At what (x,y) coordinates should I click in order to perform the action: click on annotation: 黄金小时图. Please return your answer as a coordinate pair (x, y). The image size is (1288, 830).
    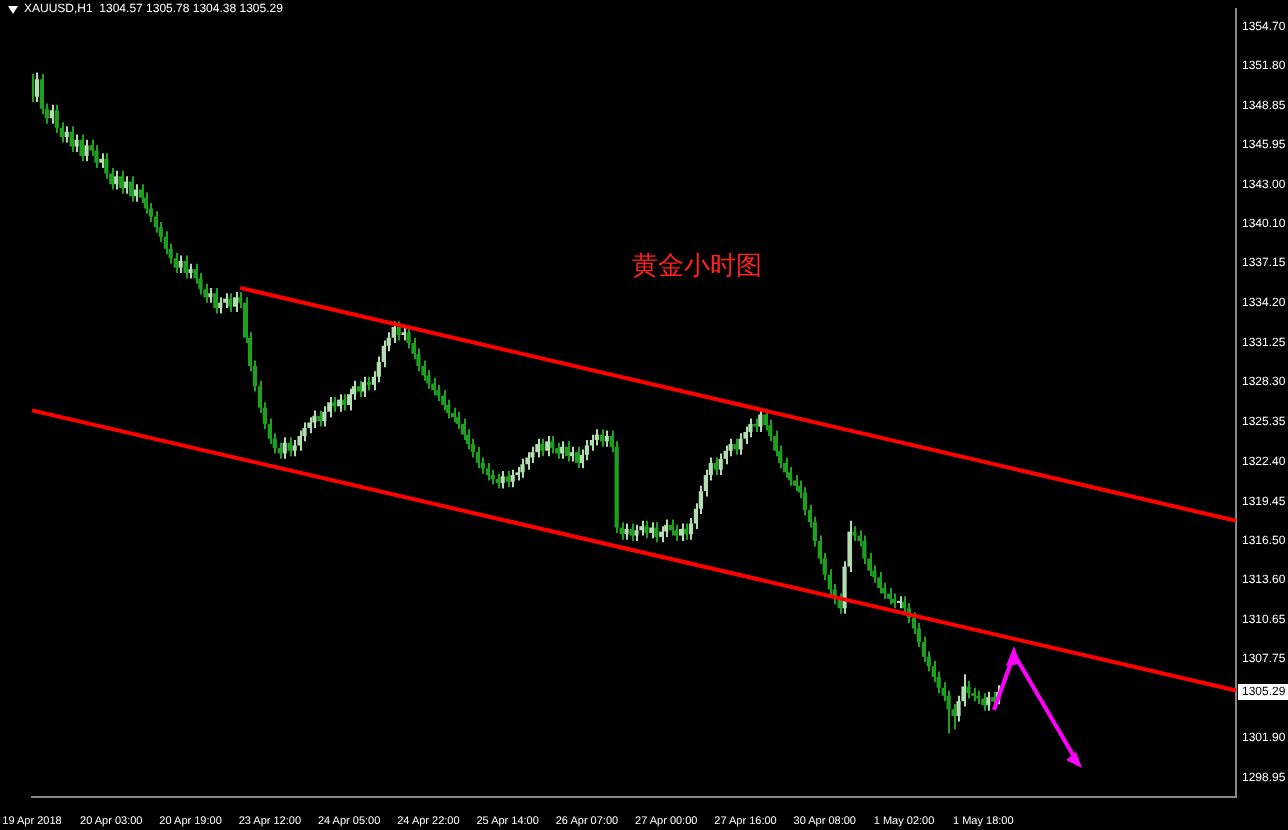
    Looking at the image, I should click on (697, 267).